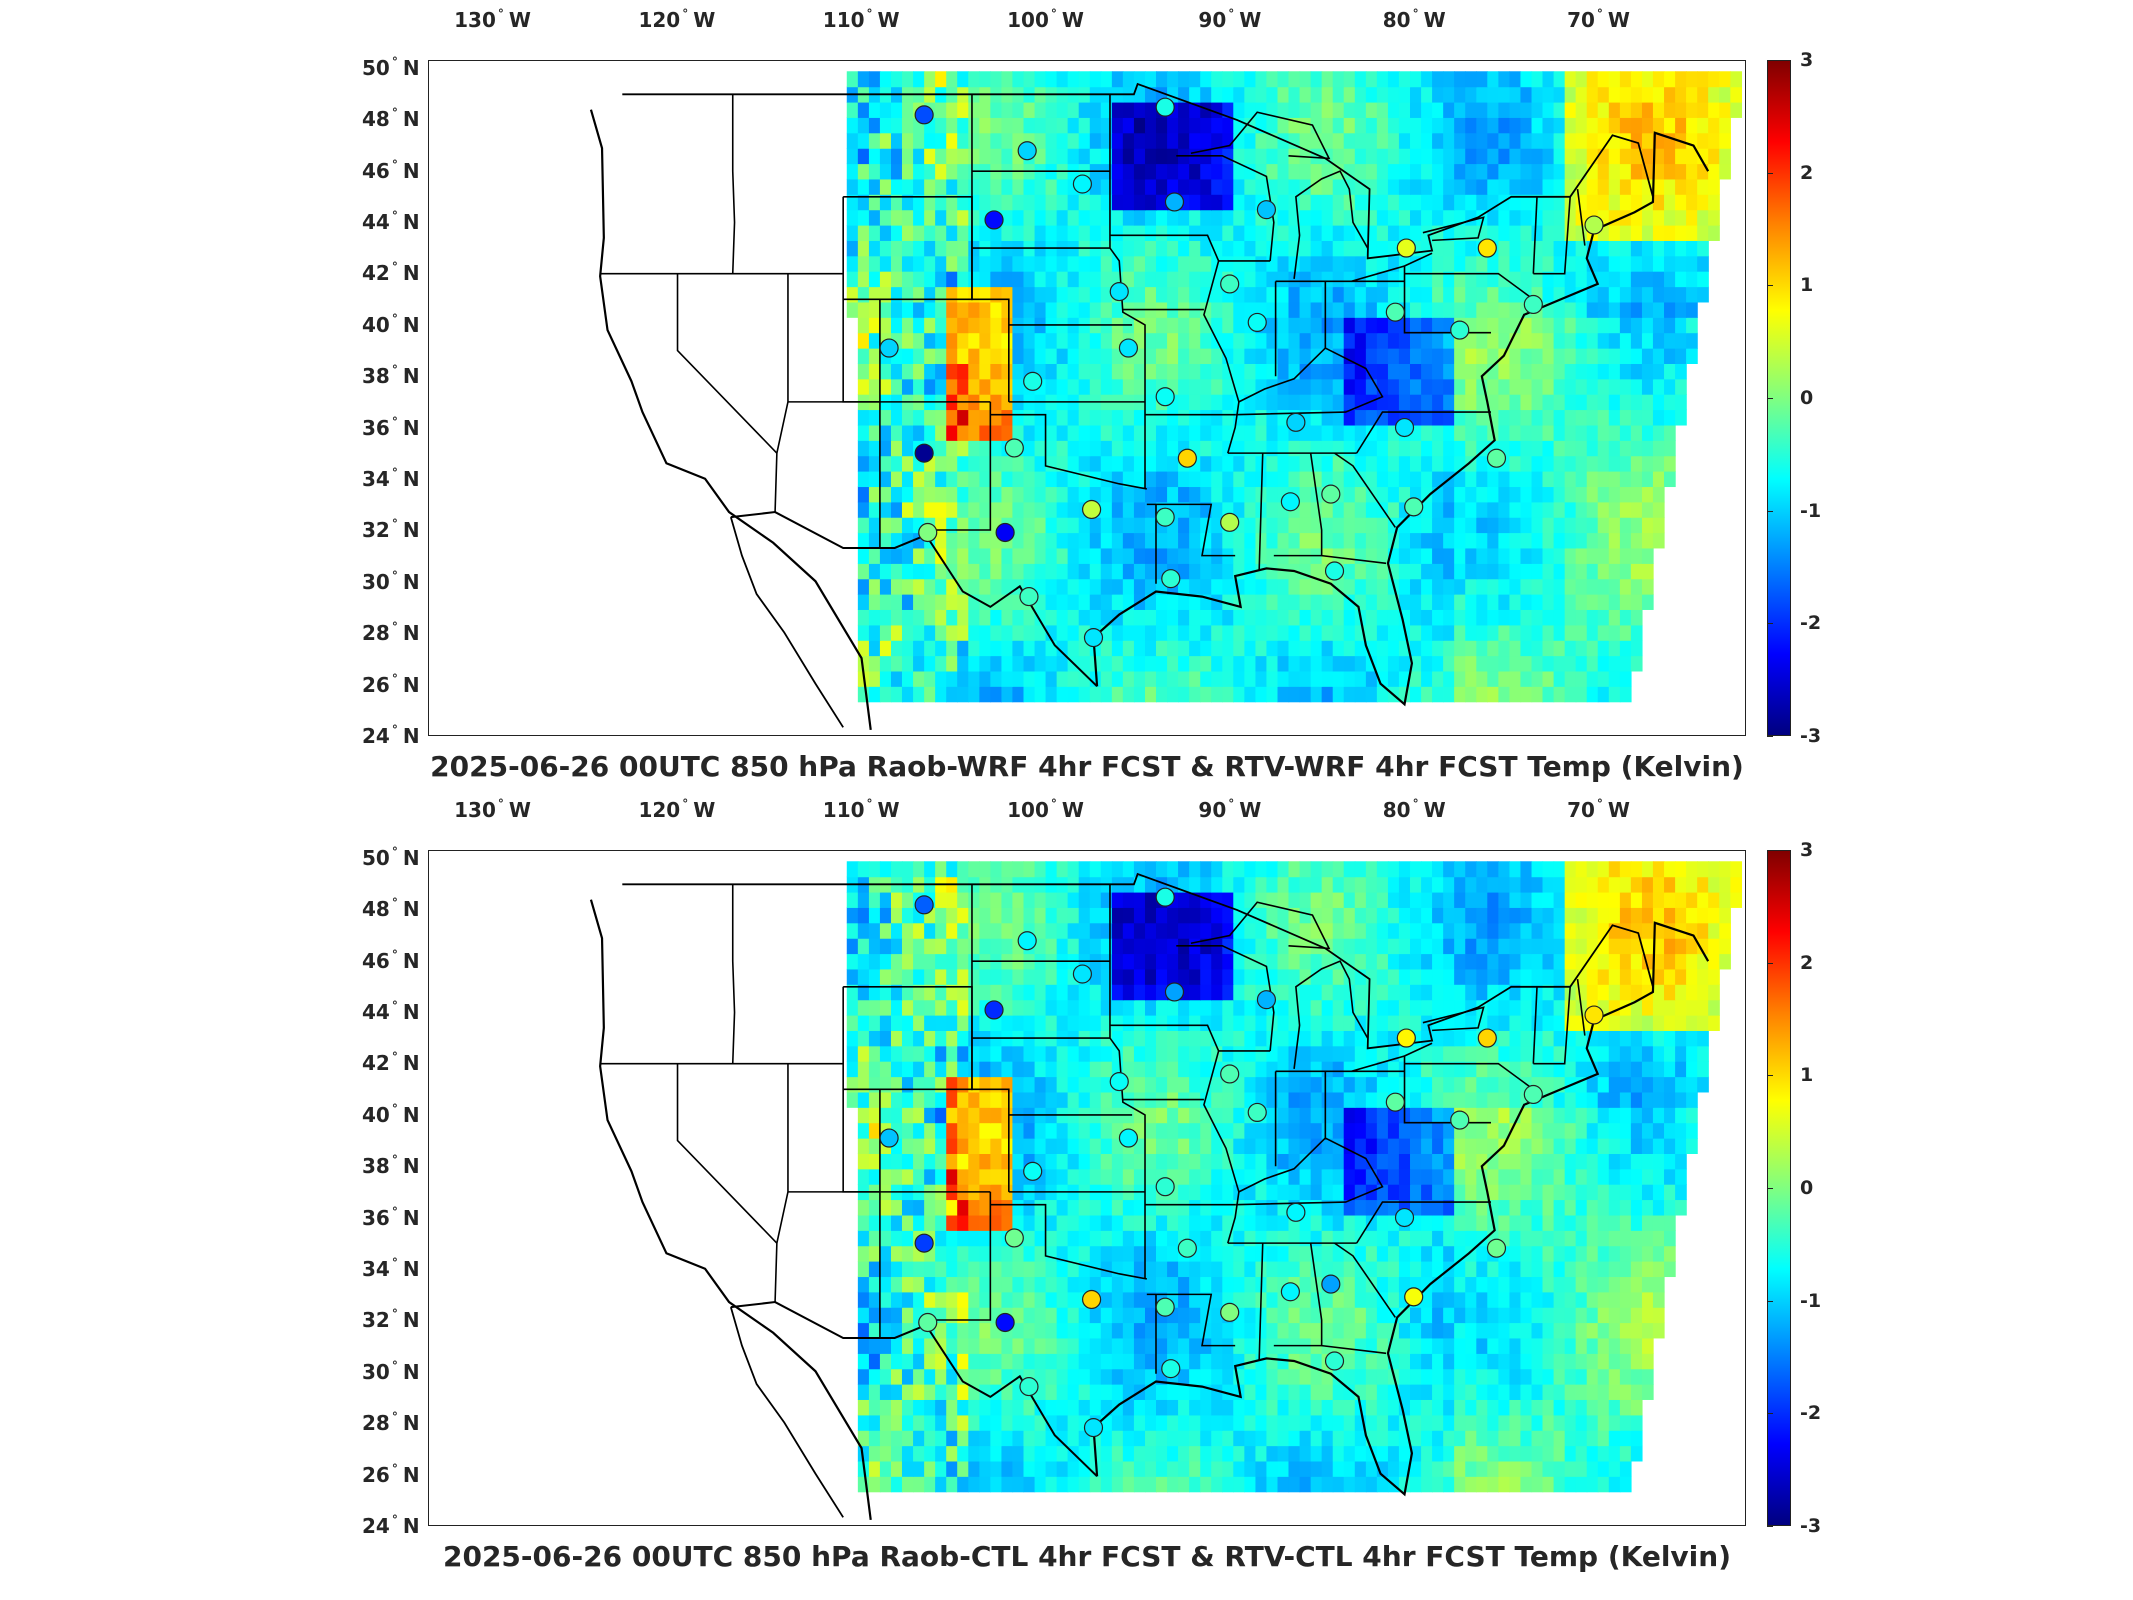  I want to click on raob-station-marker, so click(994, 220).